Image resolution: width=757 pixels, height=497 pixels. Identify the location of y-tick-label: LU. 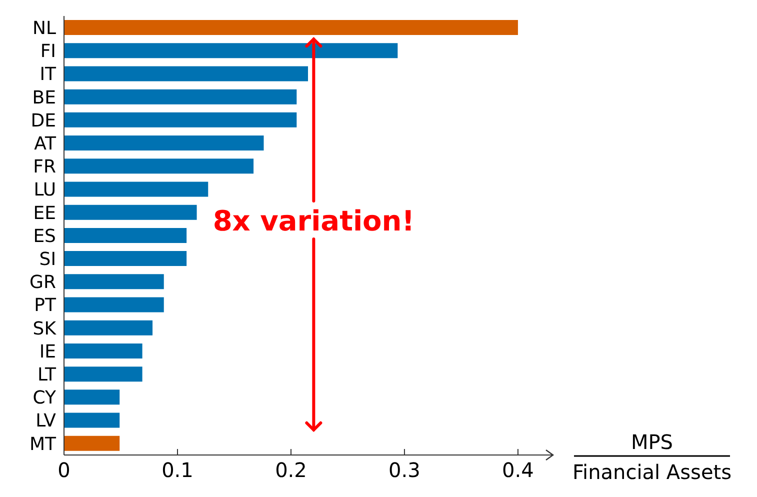
(45, 190).